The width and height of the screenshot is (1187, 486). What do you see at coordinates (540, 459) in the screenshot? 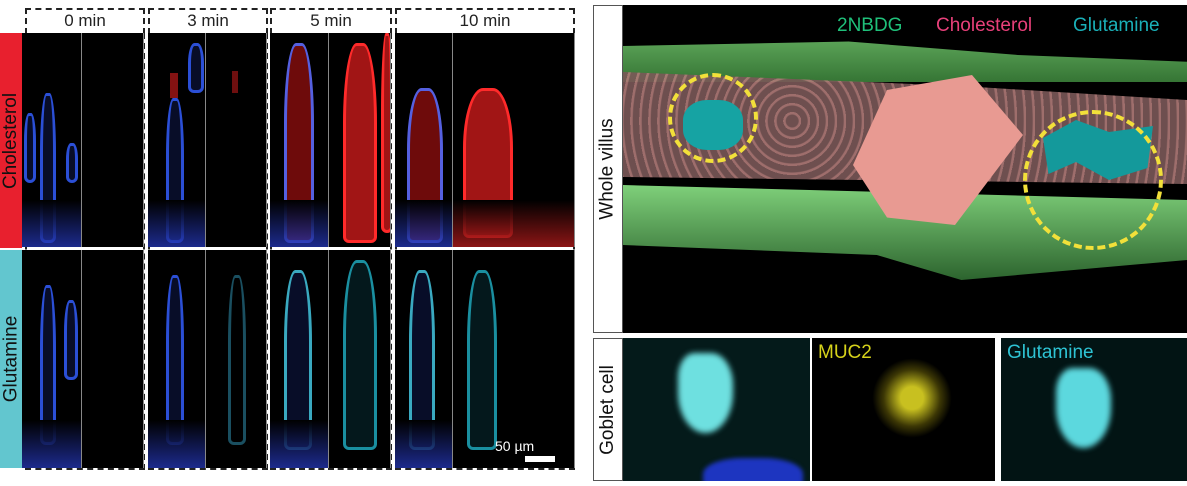
I see `scale-bar` at bounding box center [540, 459].